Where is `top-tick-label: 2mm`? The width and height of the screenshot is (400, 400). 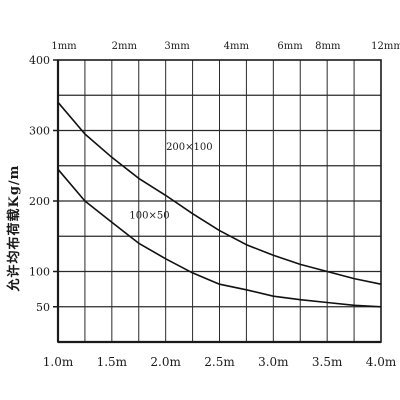
top-tick-label: 2mm is located at coordinates (125, 46).